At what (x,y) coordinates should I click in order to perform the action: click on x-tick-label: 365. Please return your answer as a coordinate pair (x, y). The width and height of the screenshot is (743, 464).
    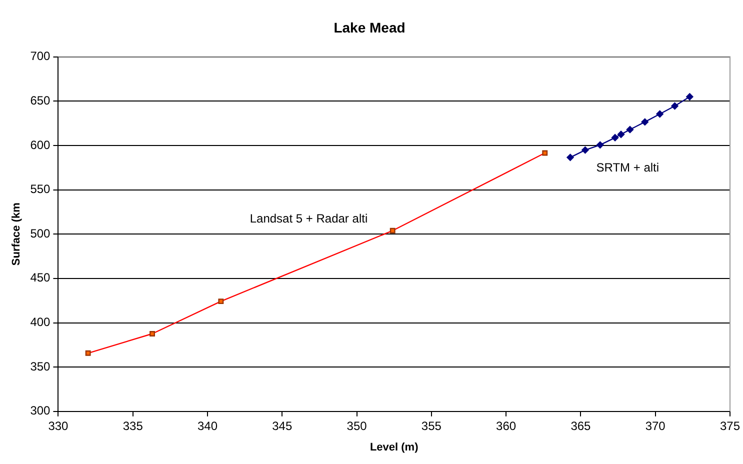
    Looking at the image, I should click on (581, 425).